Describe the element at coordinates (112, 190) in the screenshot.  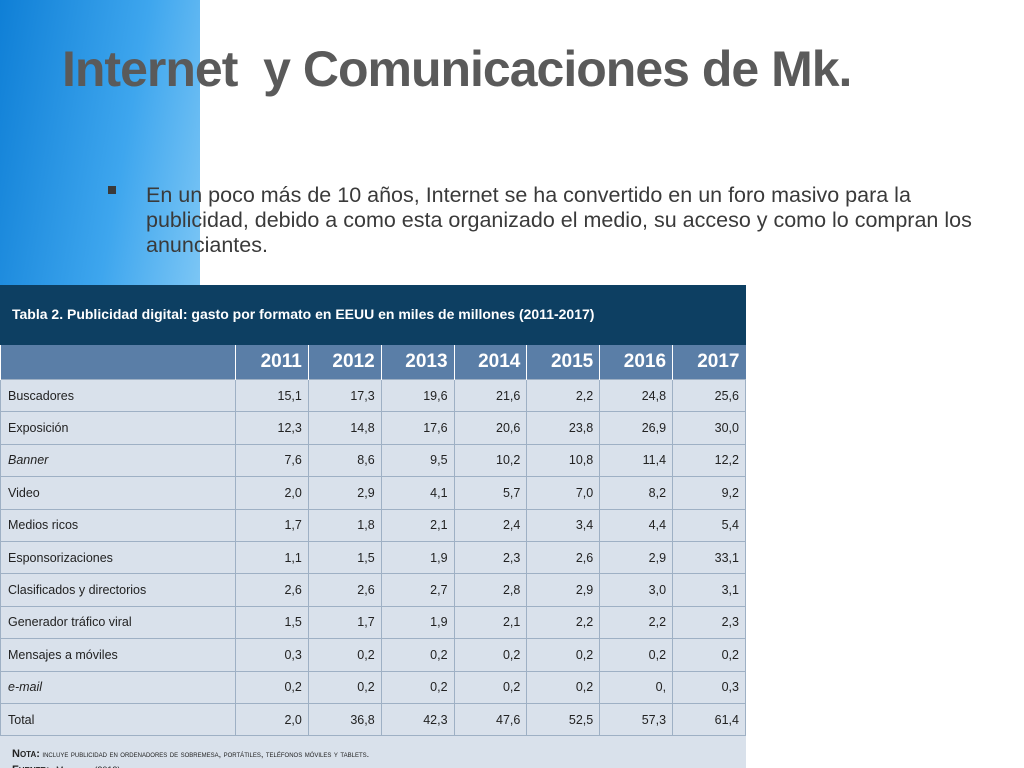
I see `bullet-dot` at that location.